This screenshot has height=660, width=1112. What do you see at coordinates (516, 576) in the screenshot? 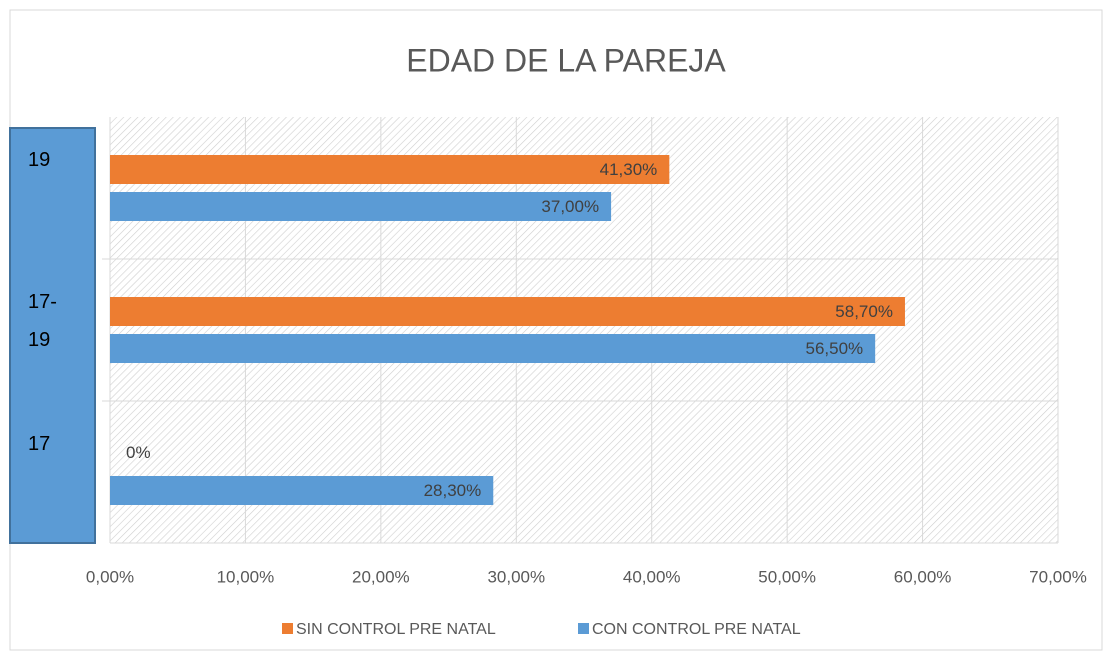
I see `x-tick-label: 30,00%` at bounding box center [516, 576].